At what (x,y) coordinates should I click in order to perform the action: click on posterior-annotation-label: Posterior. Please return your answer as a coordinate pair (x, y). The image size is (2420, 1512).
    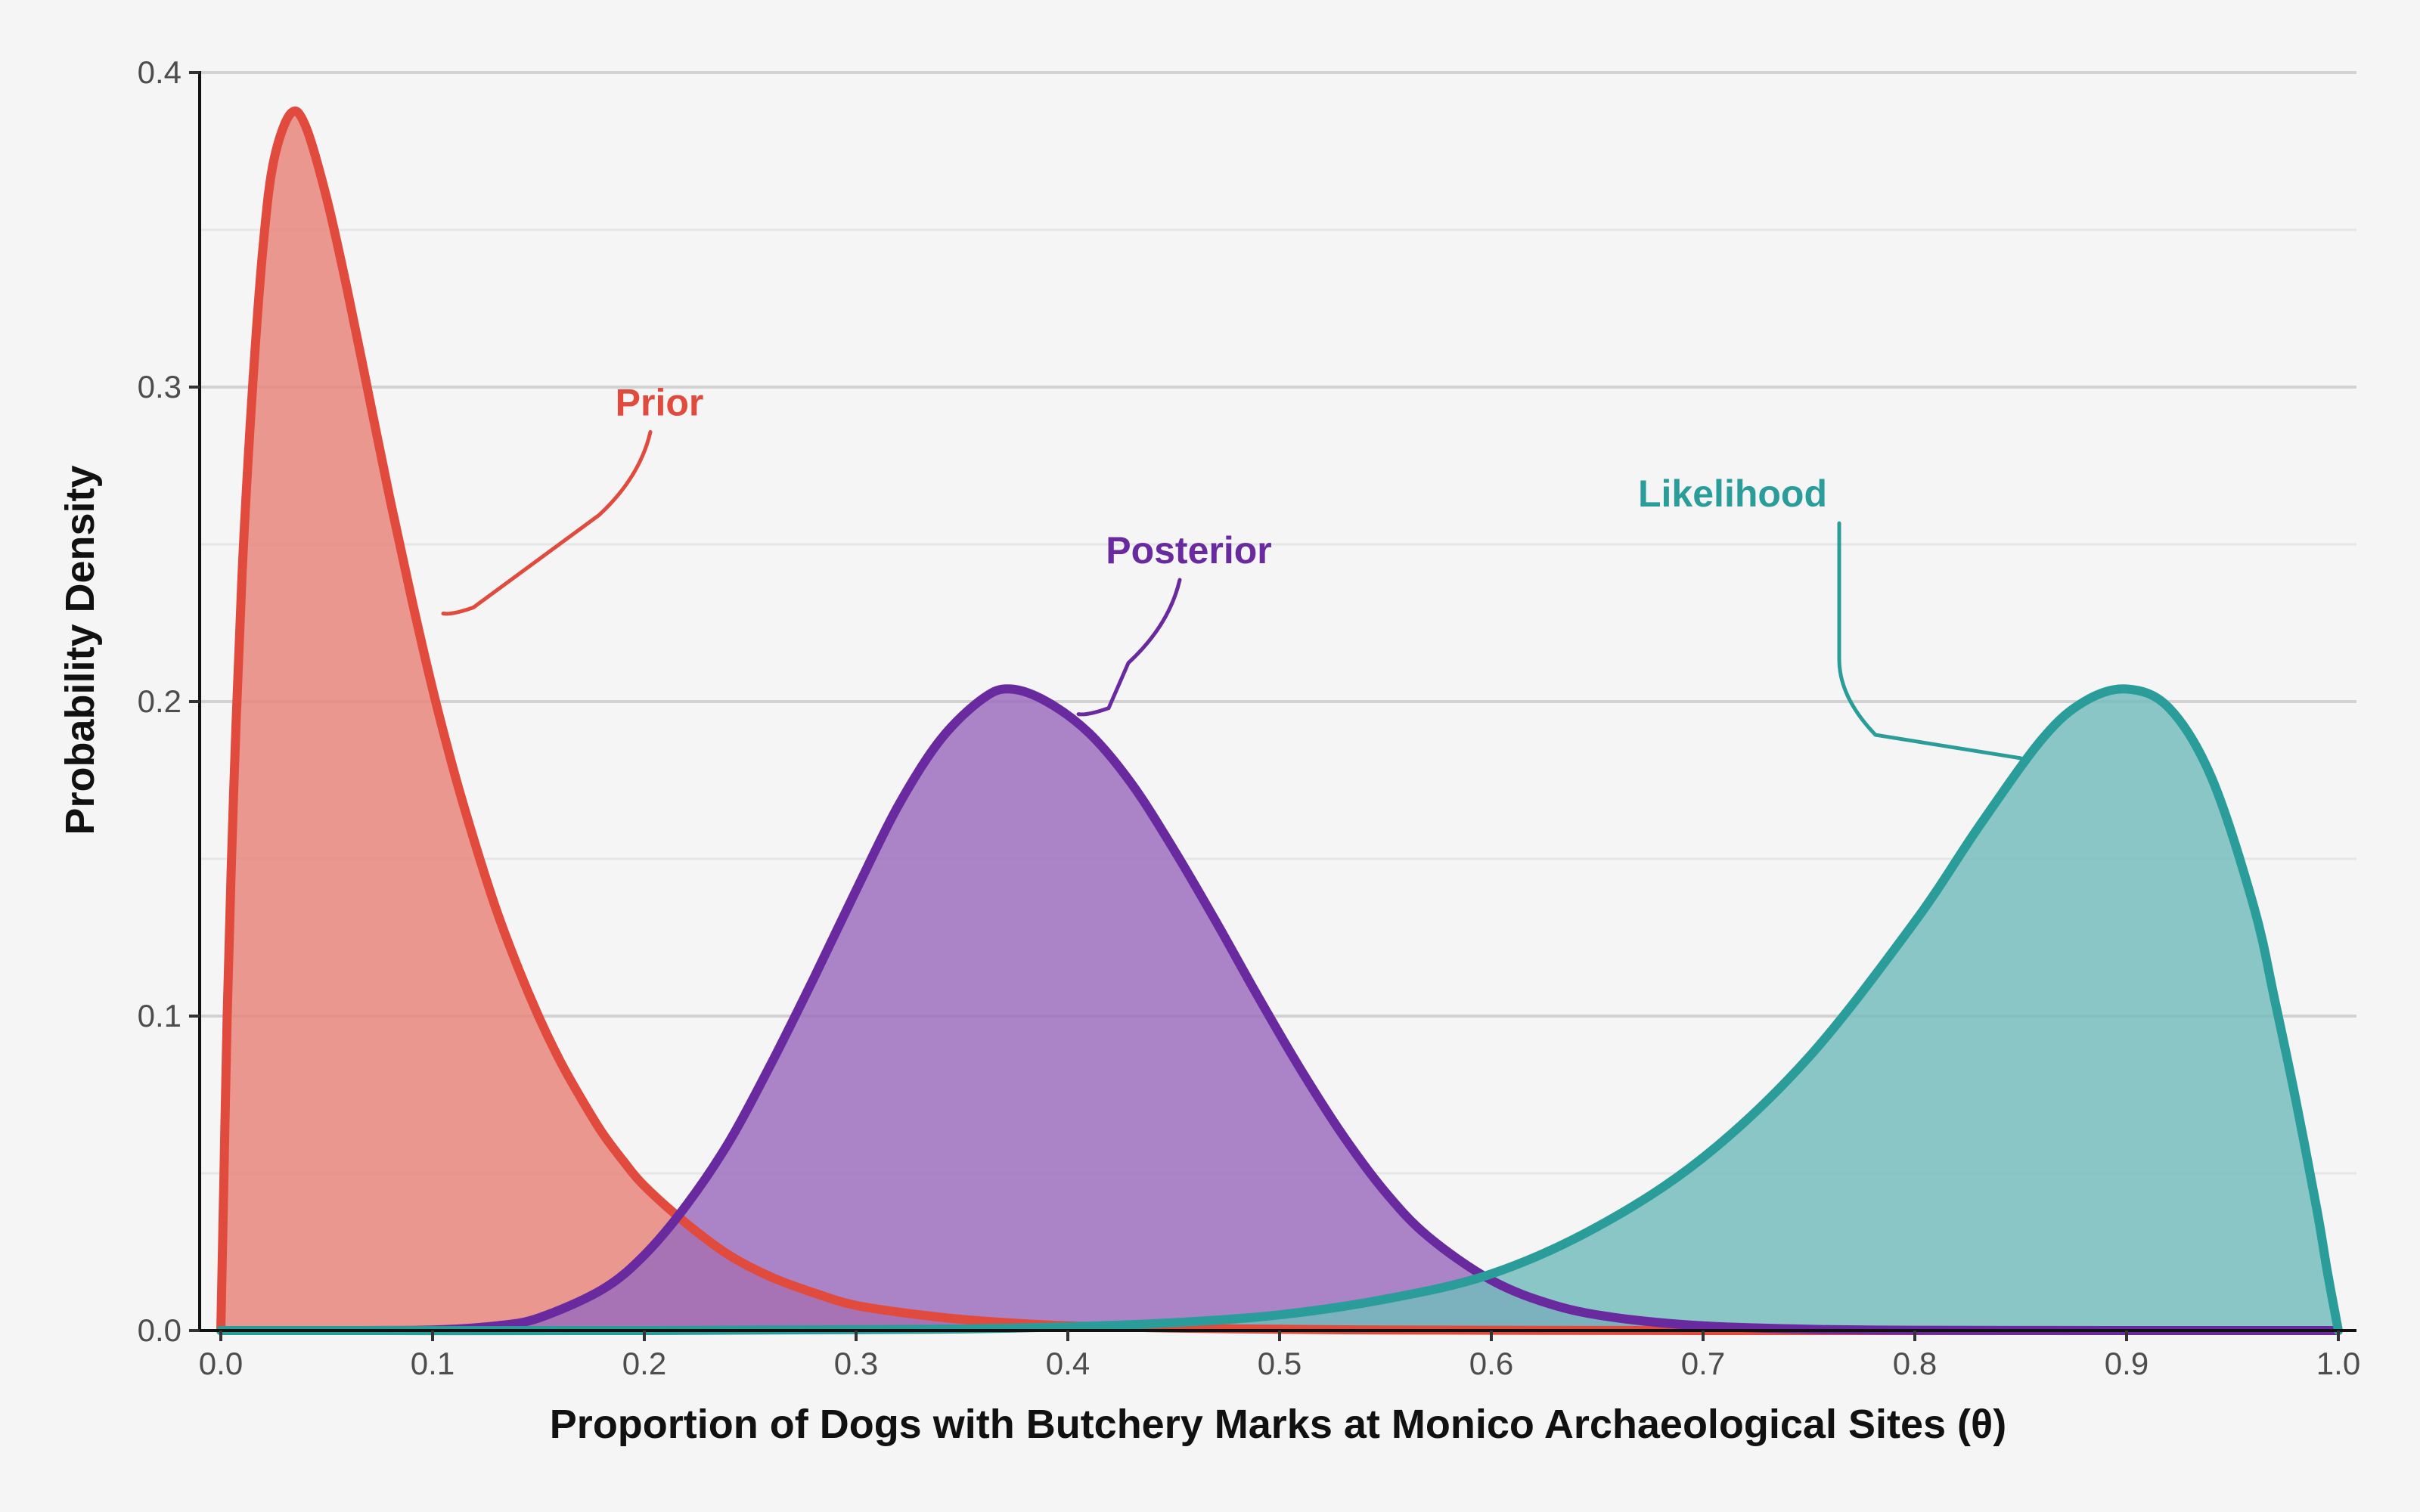
    Looking at the image, I should click on (1189, 551).